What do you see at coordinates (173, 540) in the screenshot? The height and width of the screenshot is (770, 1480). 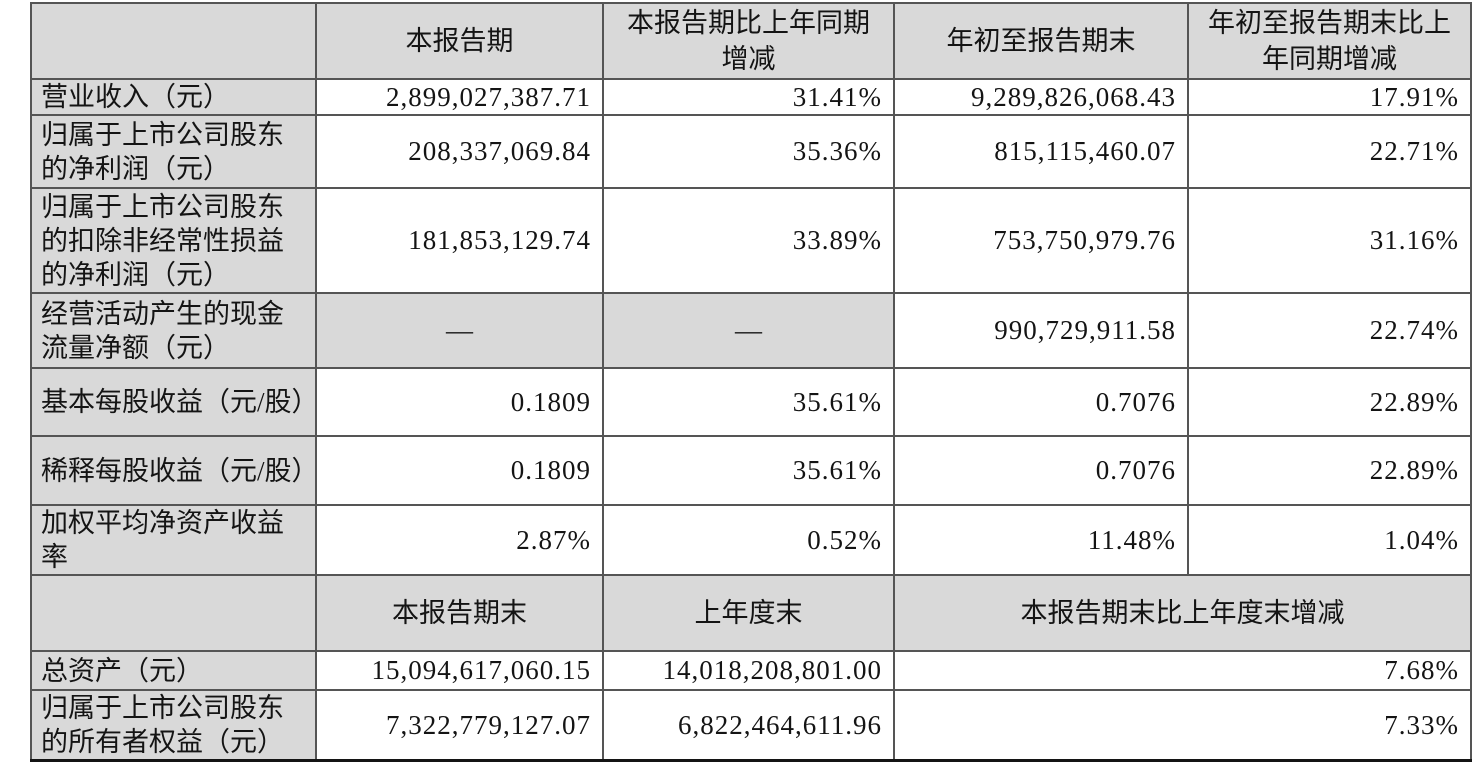 I see `row-label: 加权平均净资产收益率` at bounding box center [173, 540].